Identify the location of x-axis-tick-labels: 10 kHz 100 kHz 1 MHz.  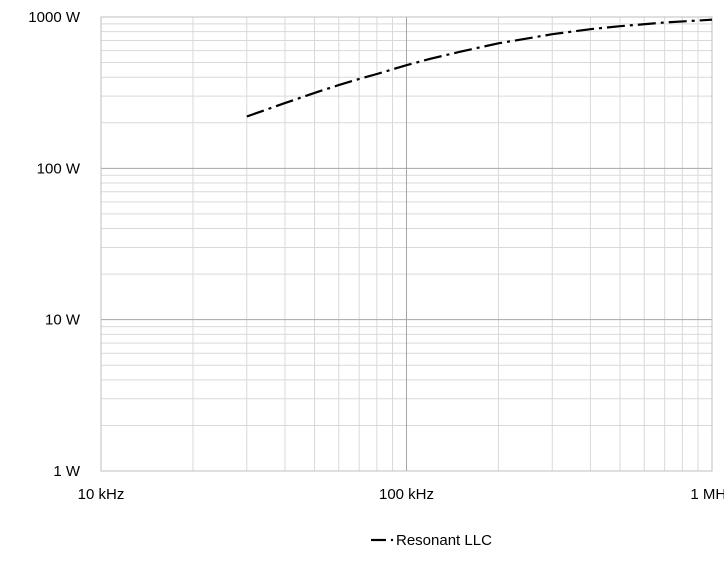
(401, 494).